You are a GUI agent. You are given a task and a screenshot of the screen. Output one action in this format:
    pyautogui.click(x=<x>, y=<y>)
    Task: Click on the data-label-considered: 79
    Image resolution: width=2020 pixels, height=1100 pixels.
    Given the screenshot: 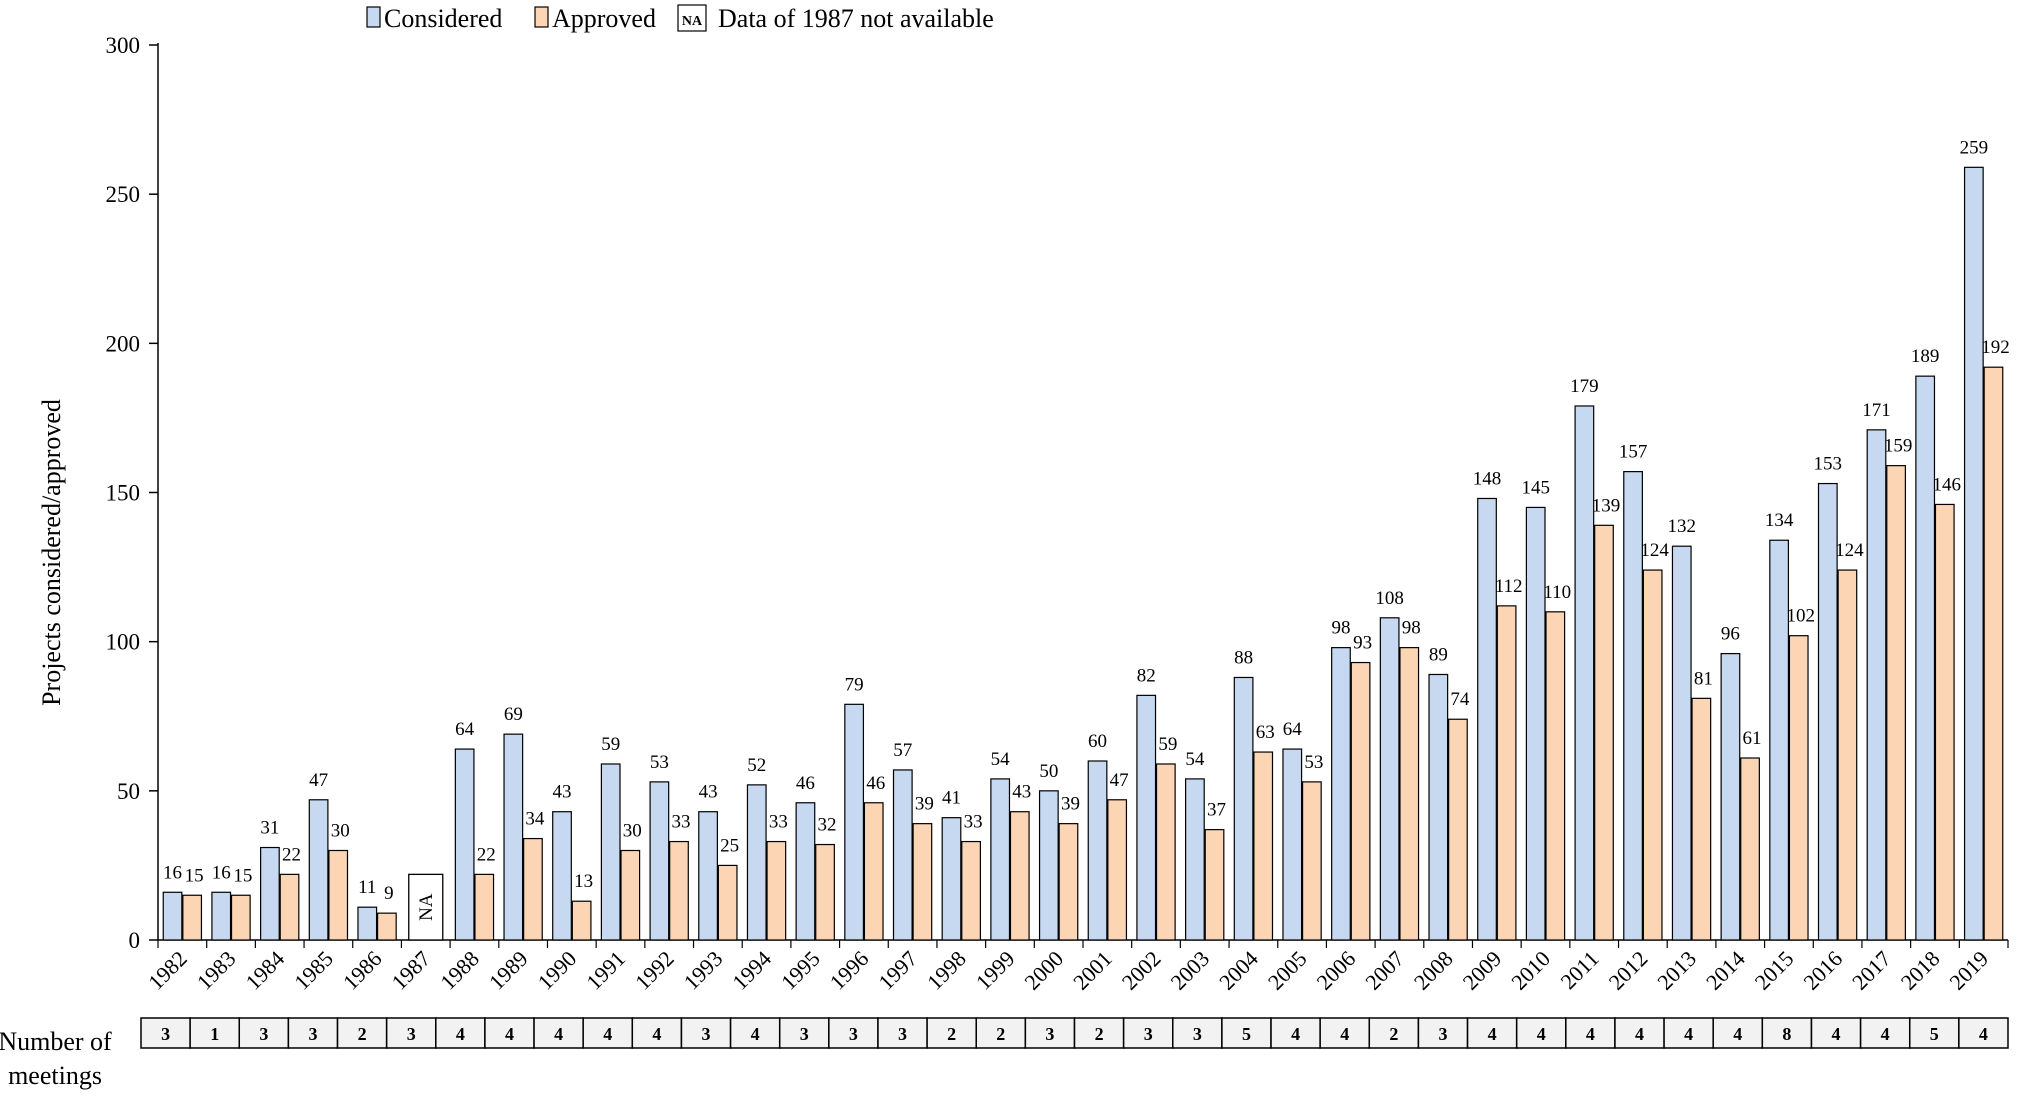 What is the action you would take?
    pyautogui.click(x=854, y=684)
    